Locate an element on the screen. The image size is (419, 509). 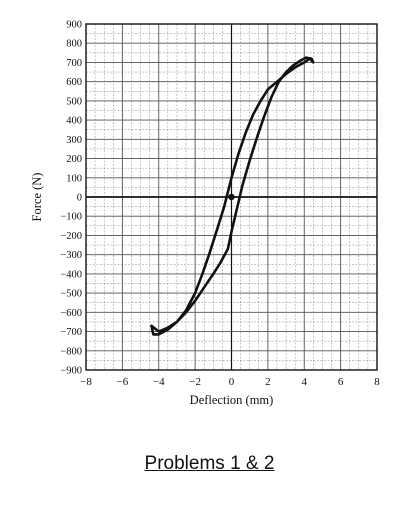
x-tick-label: 6 is located at coordinates (341, 382).